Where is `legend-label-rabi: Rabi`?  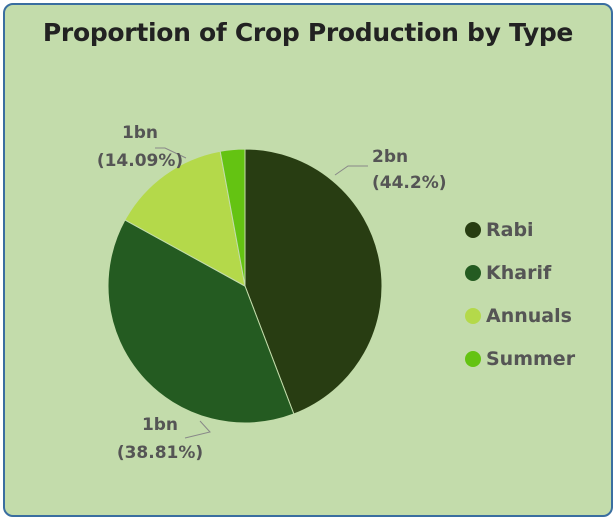
legend-label-rabi: Rabi is located at coordinates (510, 229).